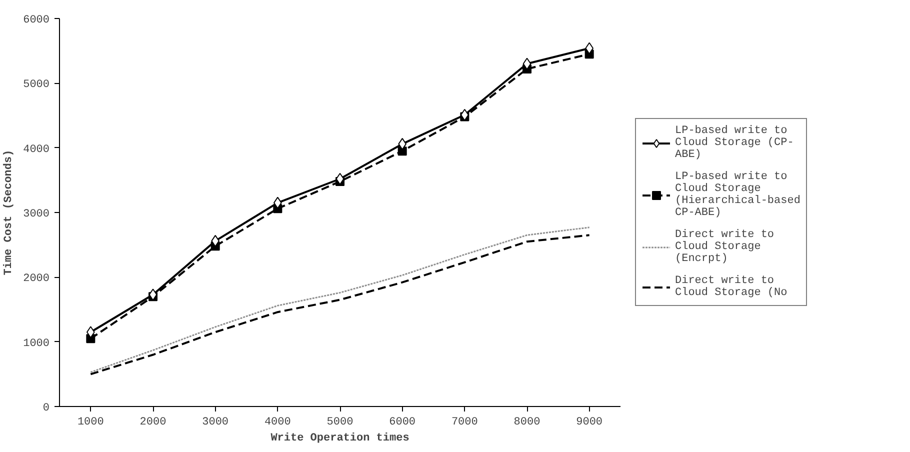 Image resolution: width=910 pixels, height=452 pixels. I want to click on y-tick-label: 0, so click(46, 408).